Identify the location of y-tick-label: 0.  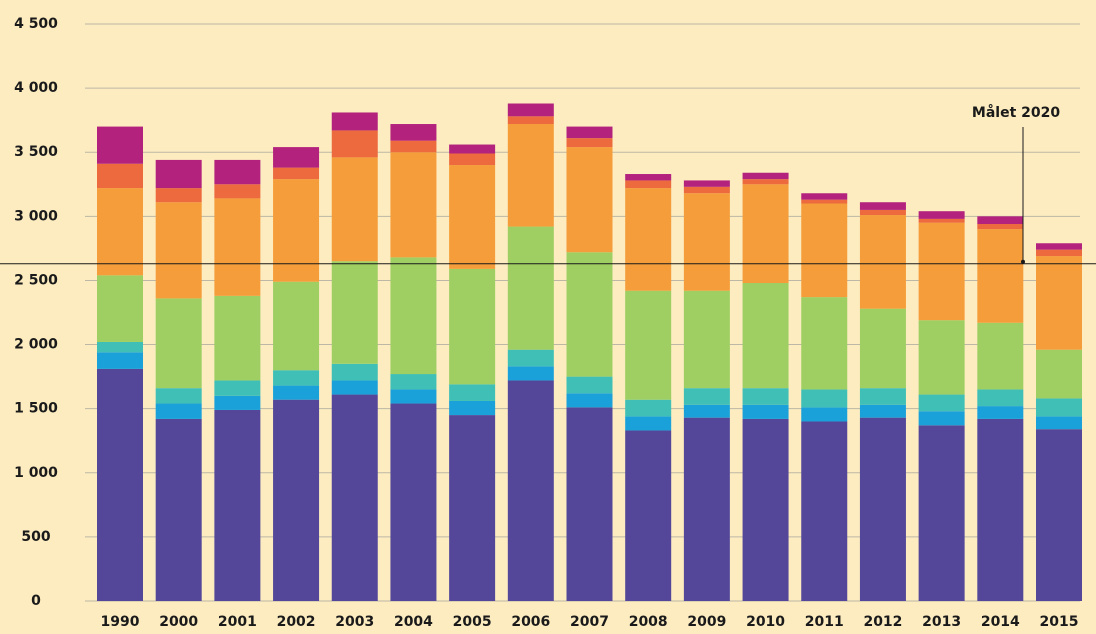
(36, 601).